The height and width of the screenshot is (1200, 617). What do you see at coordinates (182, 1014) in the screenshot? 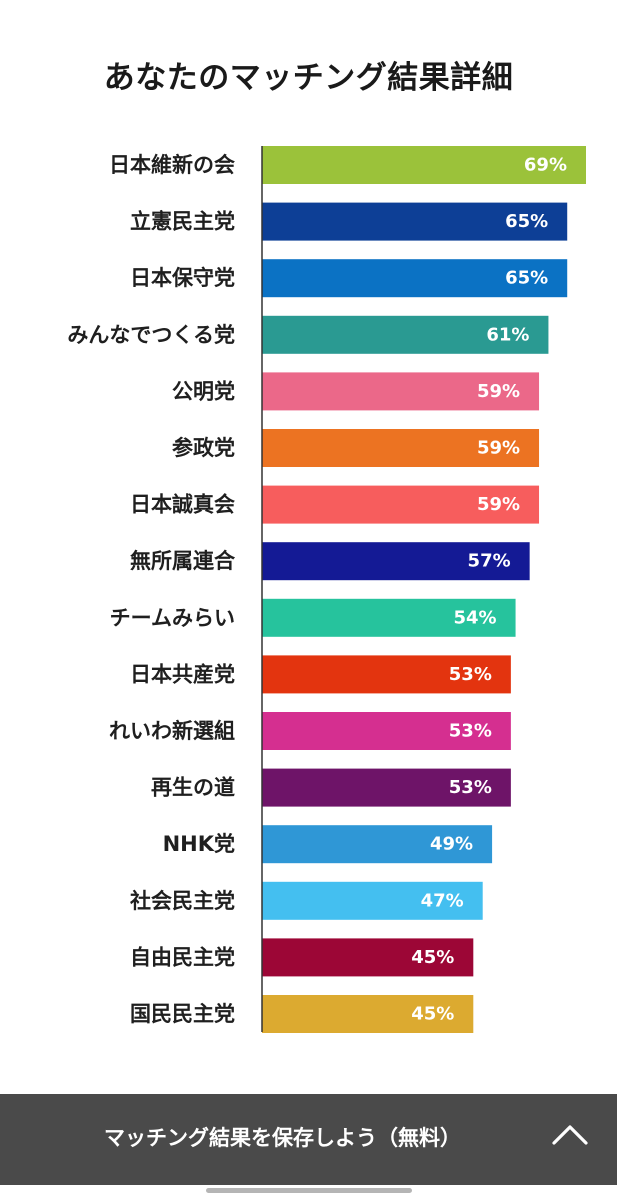
I see `category-label: 国民民主党` at bounding box center [182, 1014].